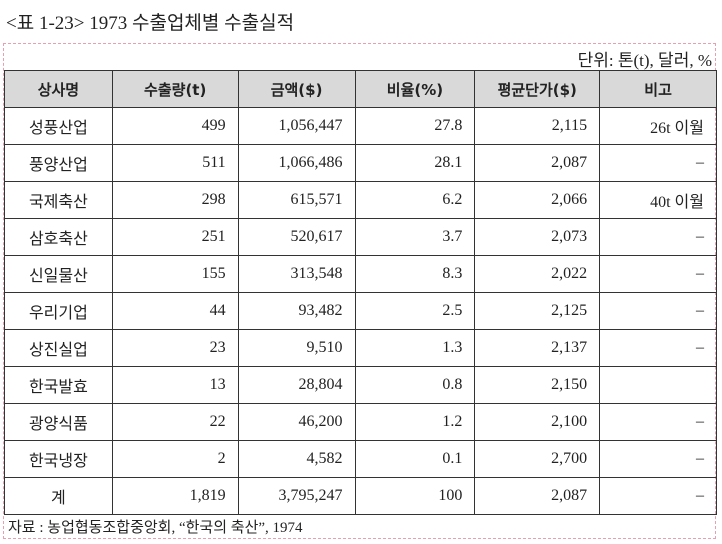 The image size is (722, 544). What do you see at coordinates (58, 385) in the screenshot?
I see `table-cell: 한국발효` at bounding box center [58, 385].